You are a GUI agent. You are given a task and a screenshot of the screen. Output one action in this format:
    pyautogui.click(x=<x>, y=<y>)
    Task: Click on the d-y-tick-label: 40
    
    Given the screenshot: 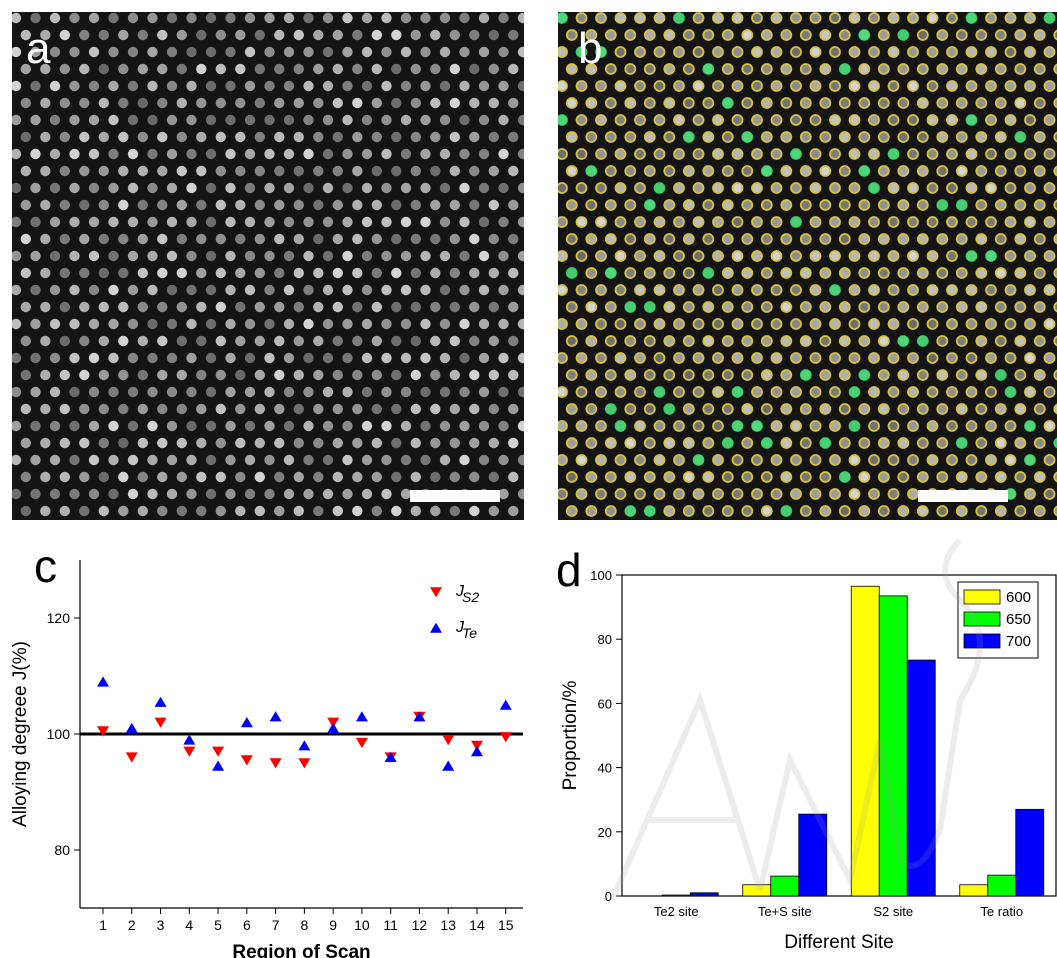 What is the action you would take?
    pyautogui.click(x=605, y=768)
    